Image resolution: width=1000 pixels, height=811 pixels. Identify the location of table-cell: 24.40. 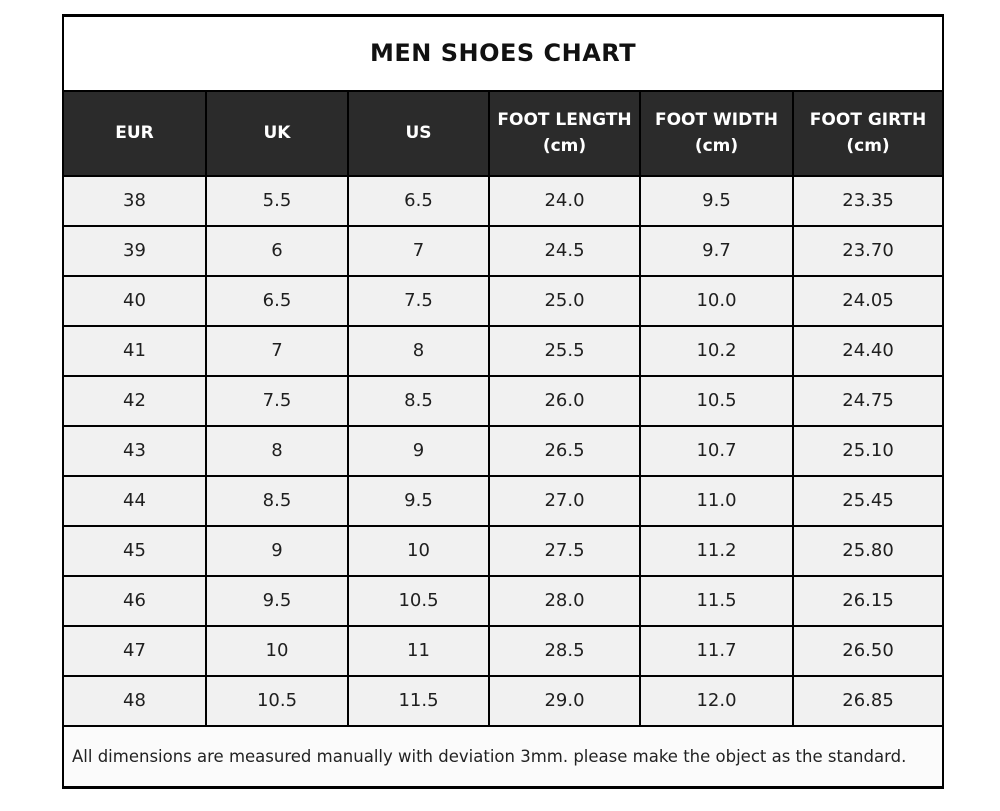
(868, 350).